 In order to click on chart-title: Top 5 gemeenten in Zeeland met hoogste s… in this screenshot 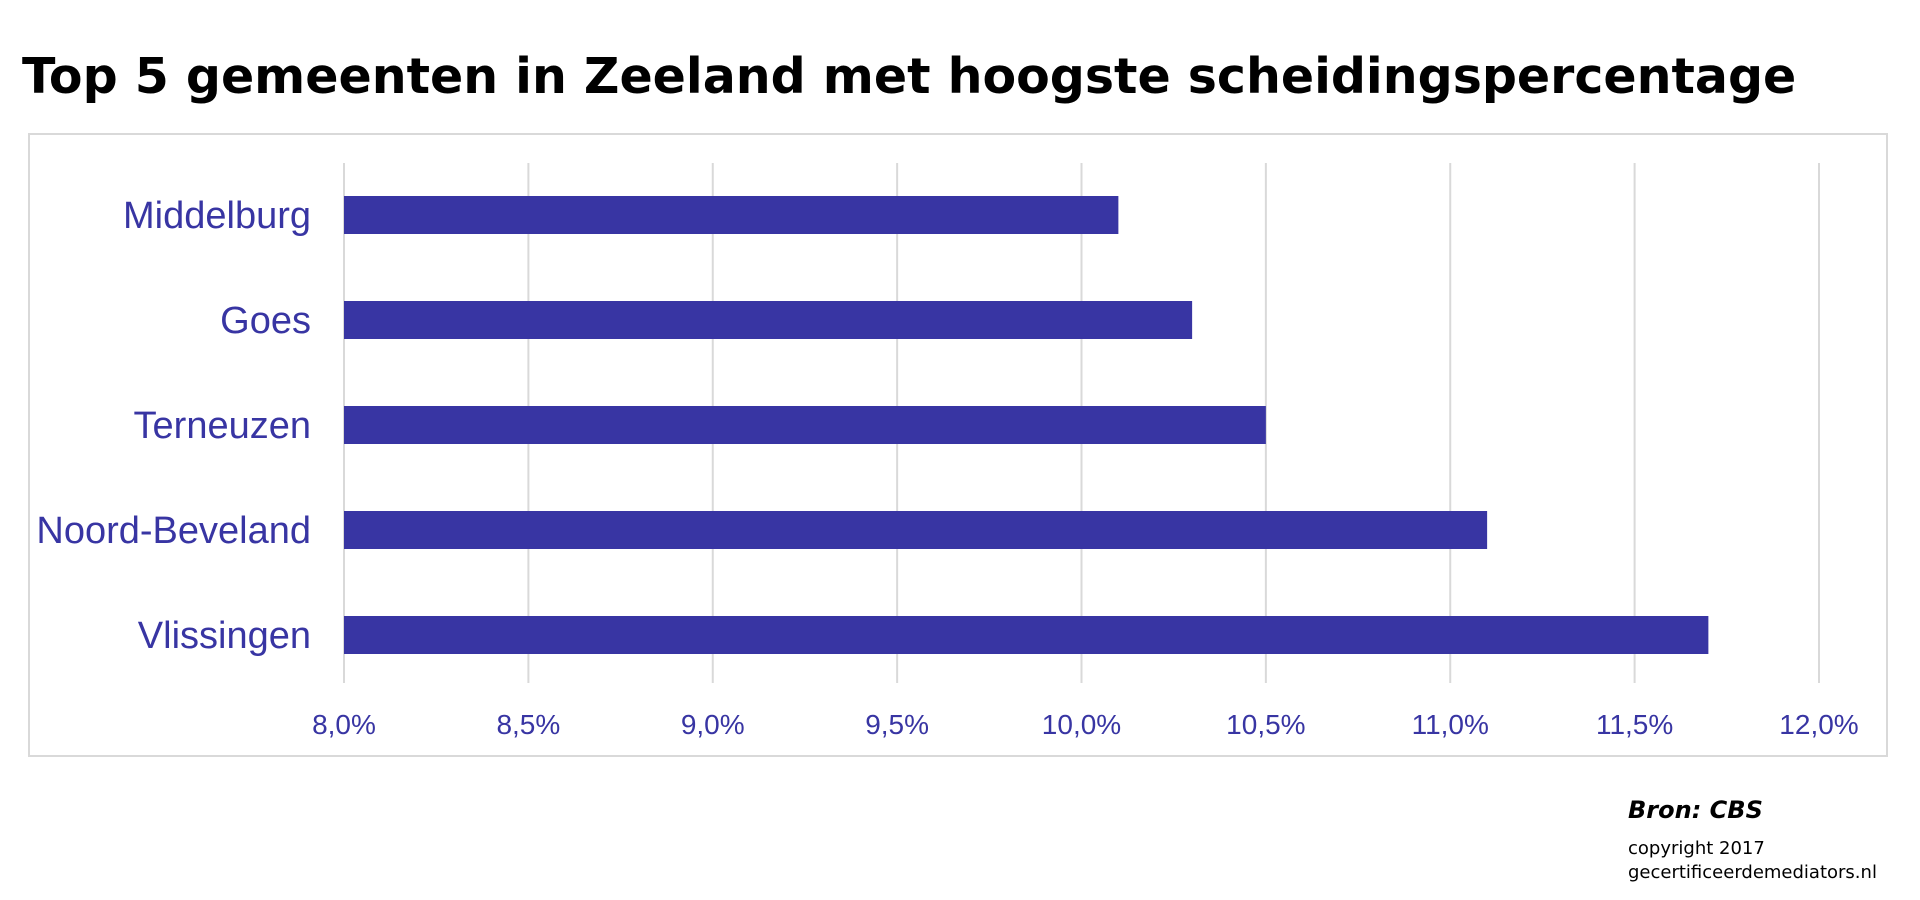, I will do `click(909, 76)`.